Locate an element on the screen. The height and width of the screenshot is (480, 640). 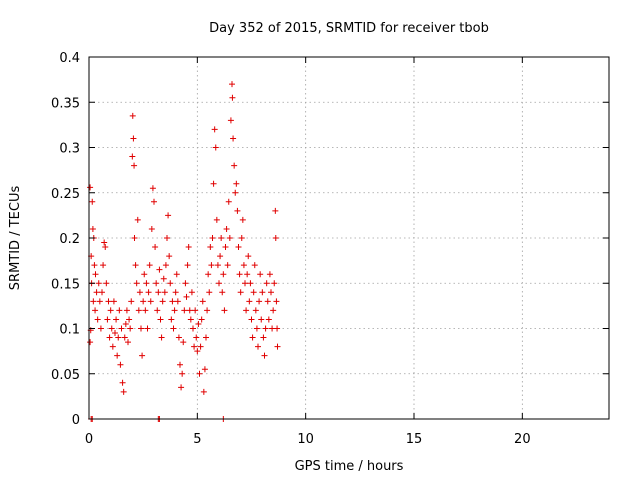
y-tick-label: 0.05 is located at coordinates (65, 375).